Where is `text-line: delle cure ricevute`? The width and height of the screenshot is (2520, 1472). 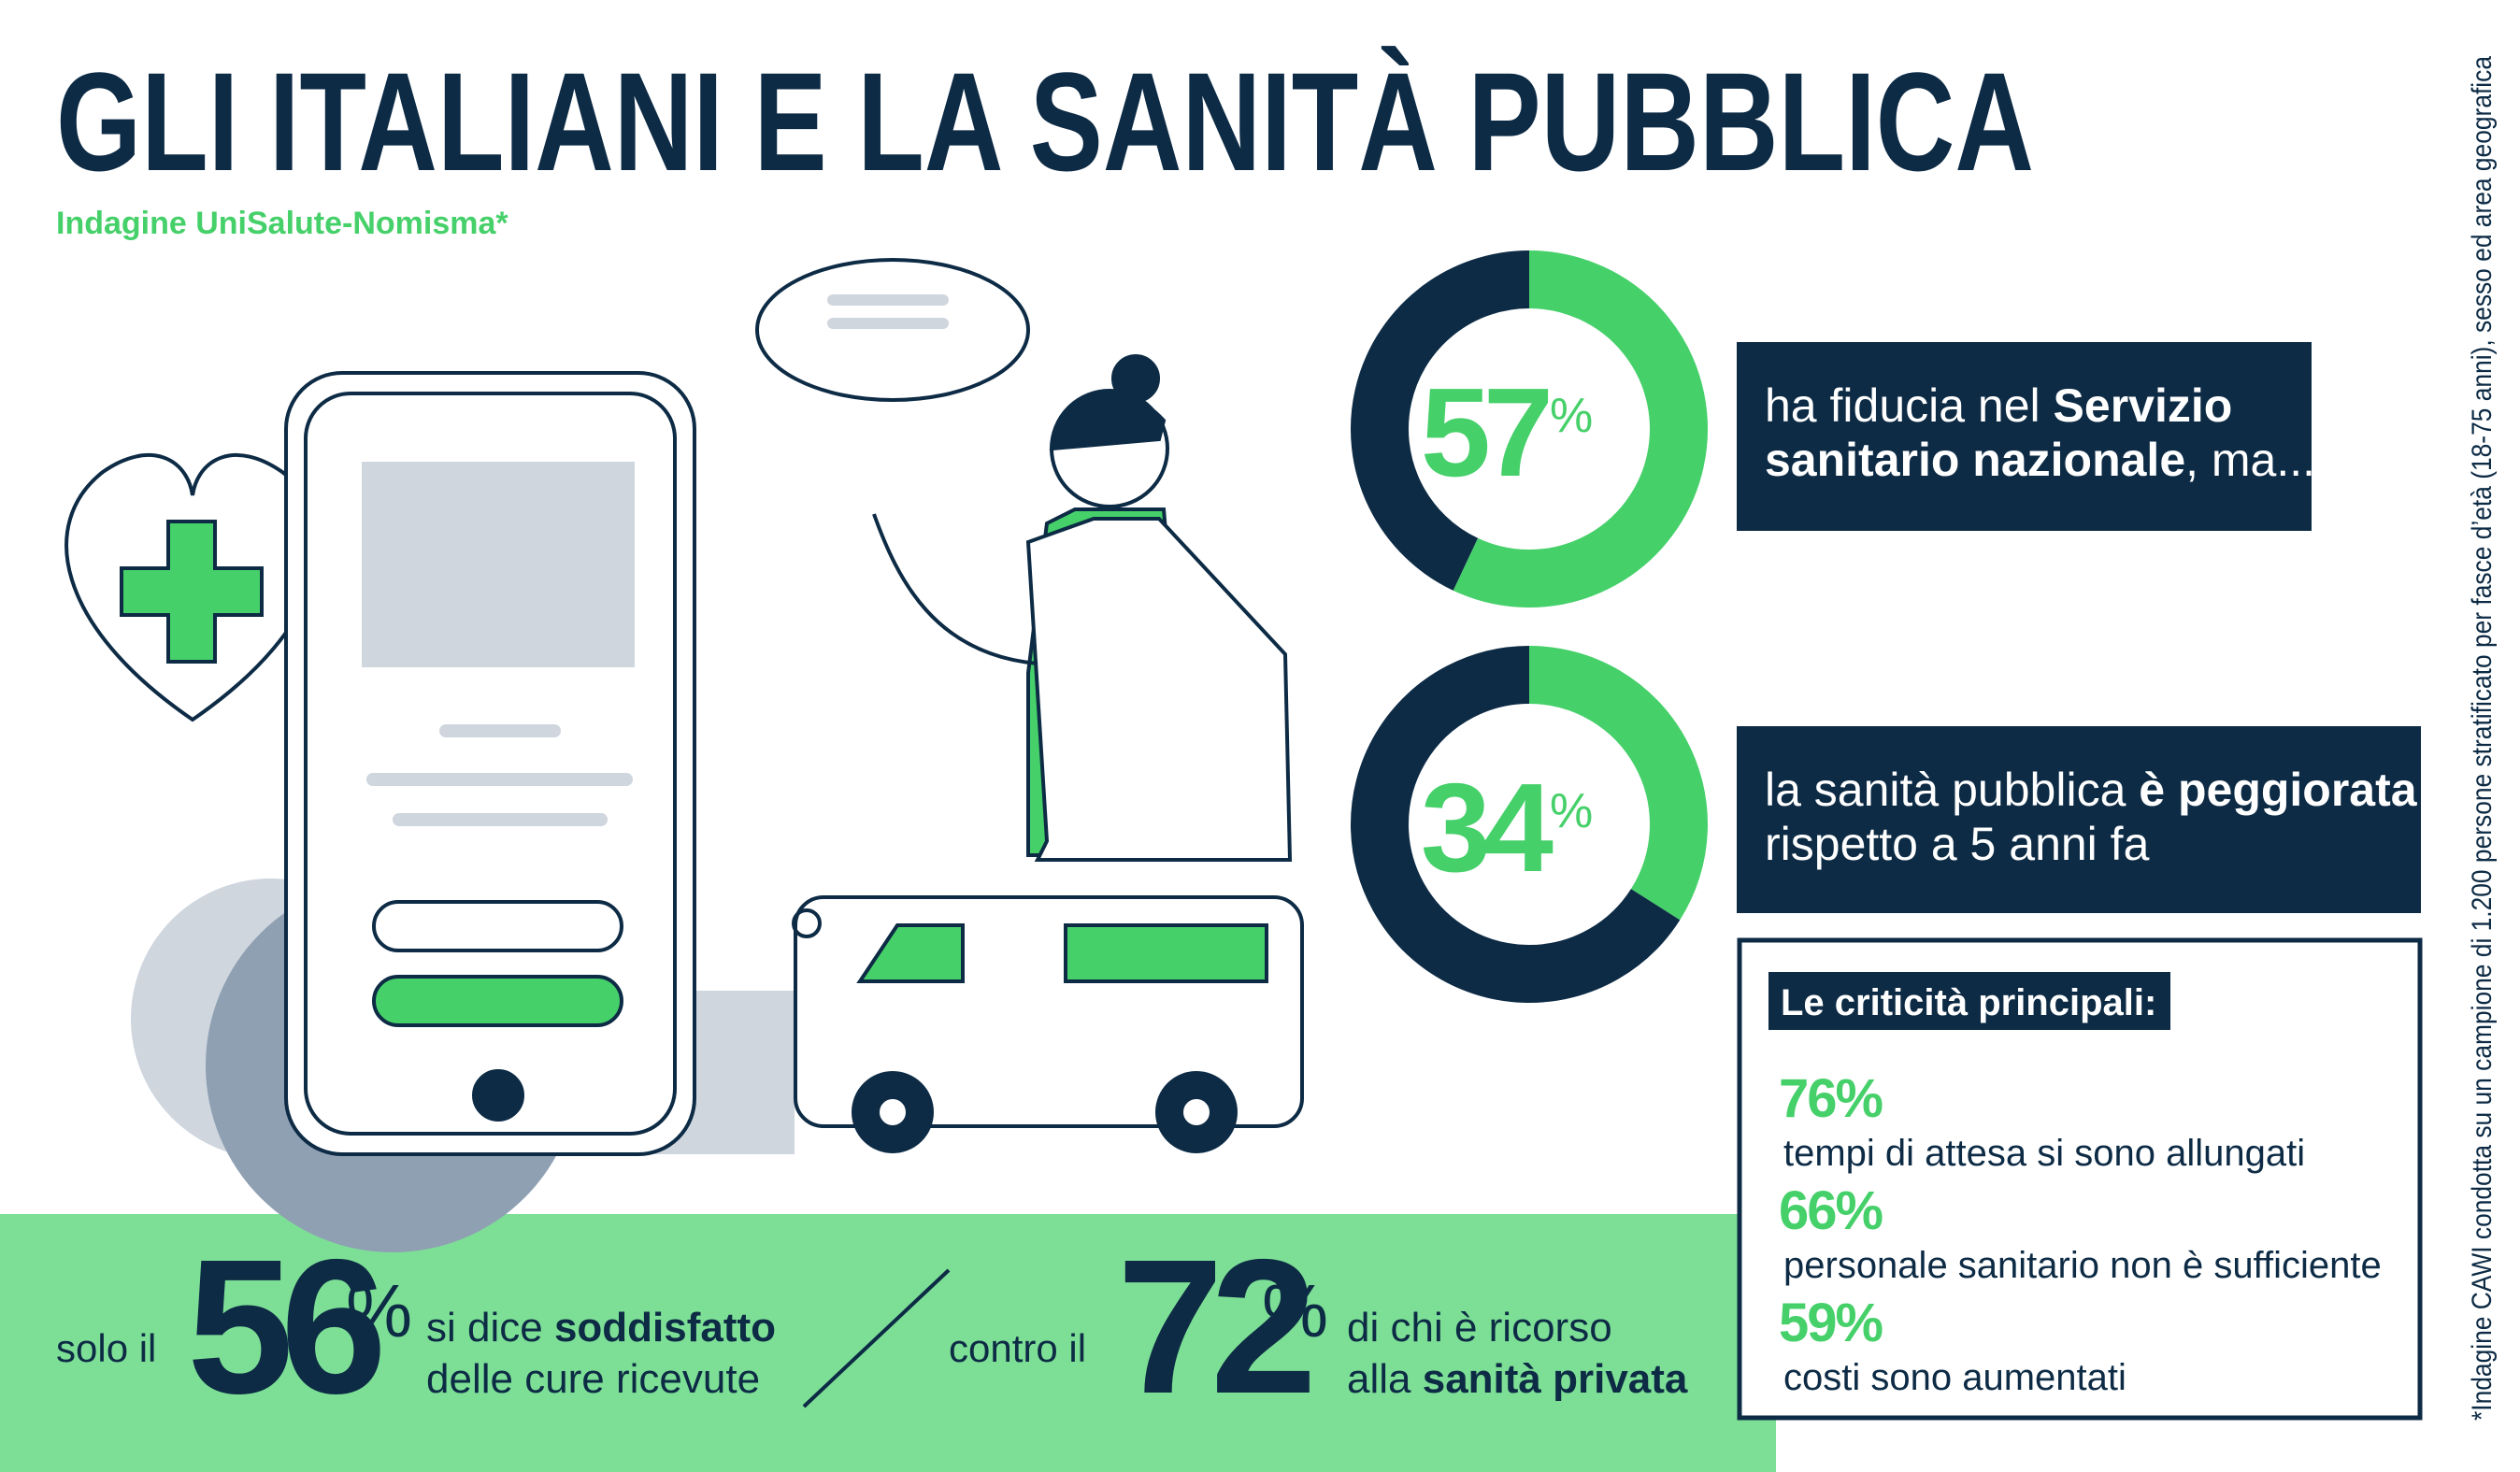
text-line: delle cure ricevute is located at coordinates (593, 1379).